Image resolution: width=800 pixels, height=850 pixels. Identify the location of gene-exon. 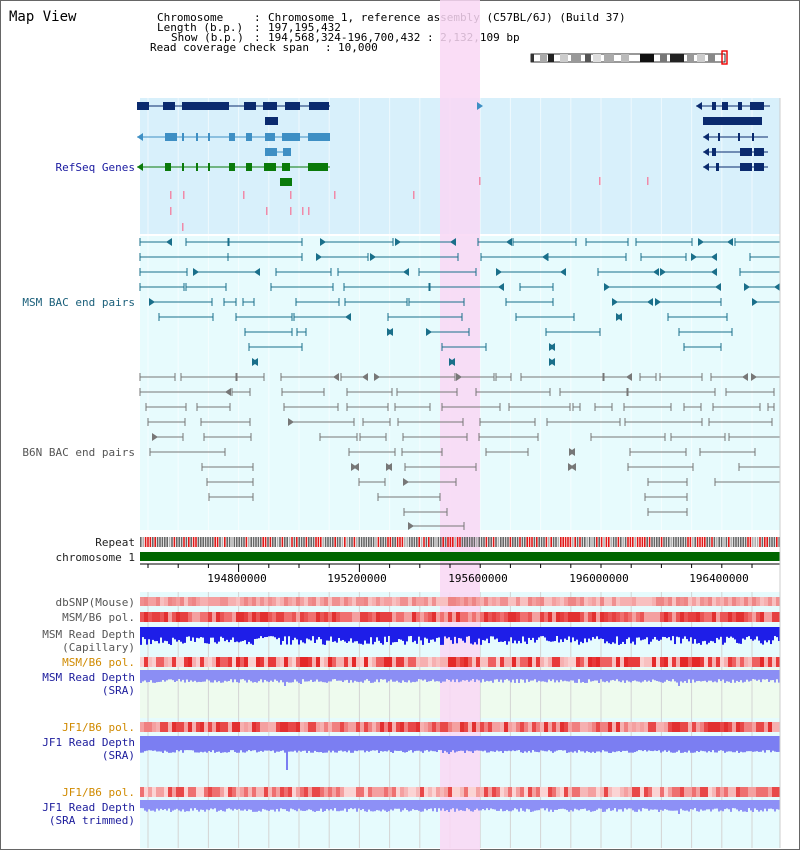
(209, 167).